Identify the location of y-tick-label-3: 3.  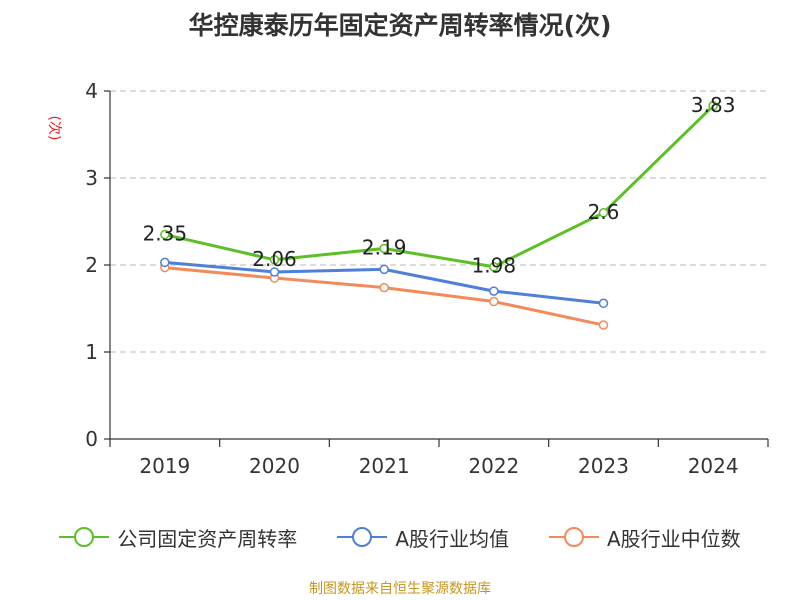
(91, 178).